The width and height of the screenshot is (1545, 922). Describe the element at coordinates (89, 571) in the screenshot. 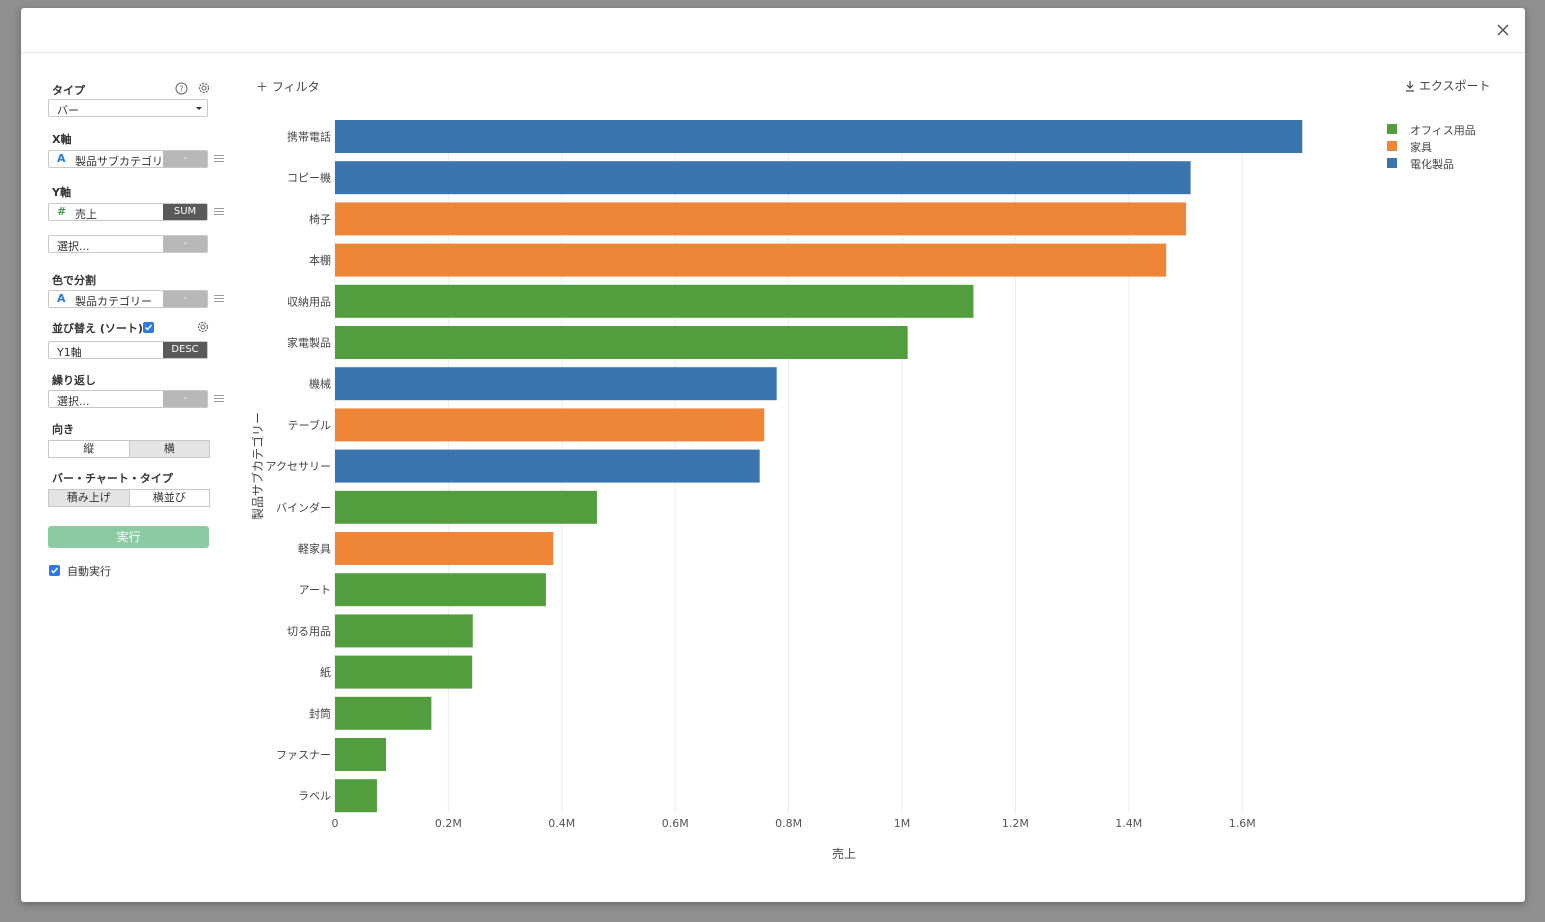

I see `auto-run-label: 自動実行` at that location.